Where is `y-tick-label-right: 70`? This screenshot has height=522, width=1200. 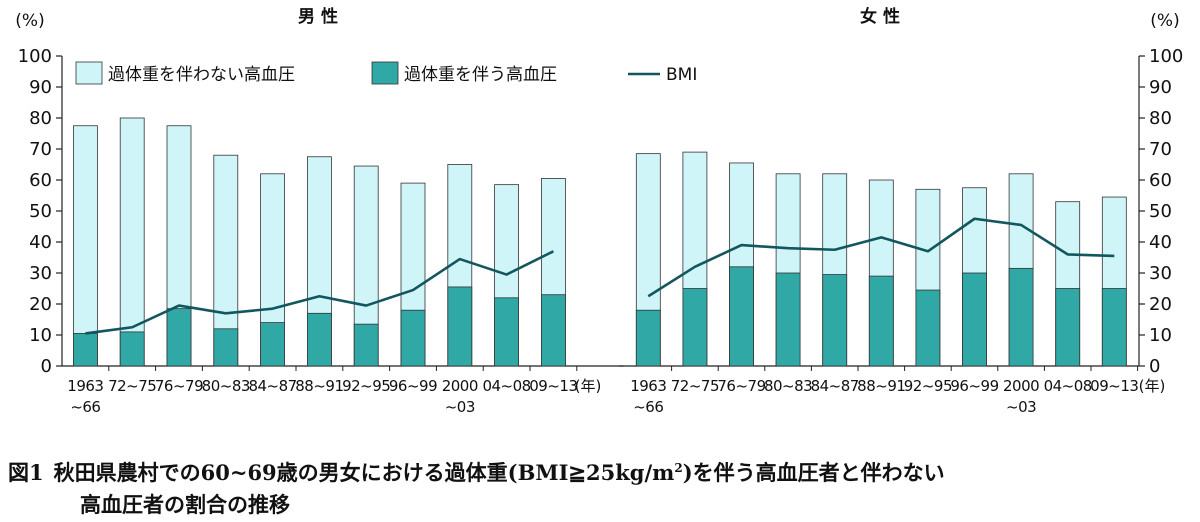 y-tick-label-right: 70 is located at coordinates (1160, 149).